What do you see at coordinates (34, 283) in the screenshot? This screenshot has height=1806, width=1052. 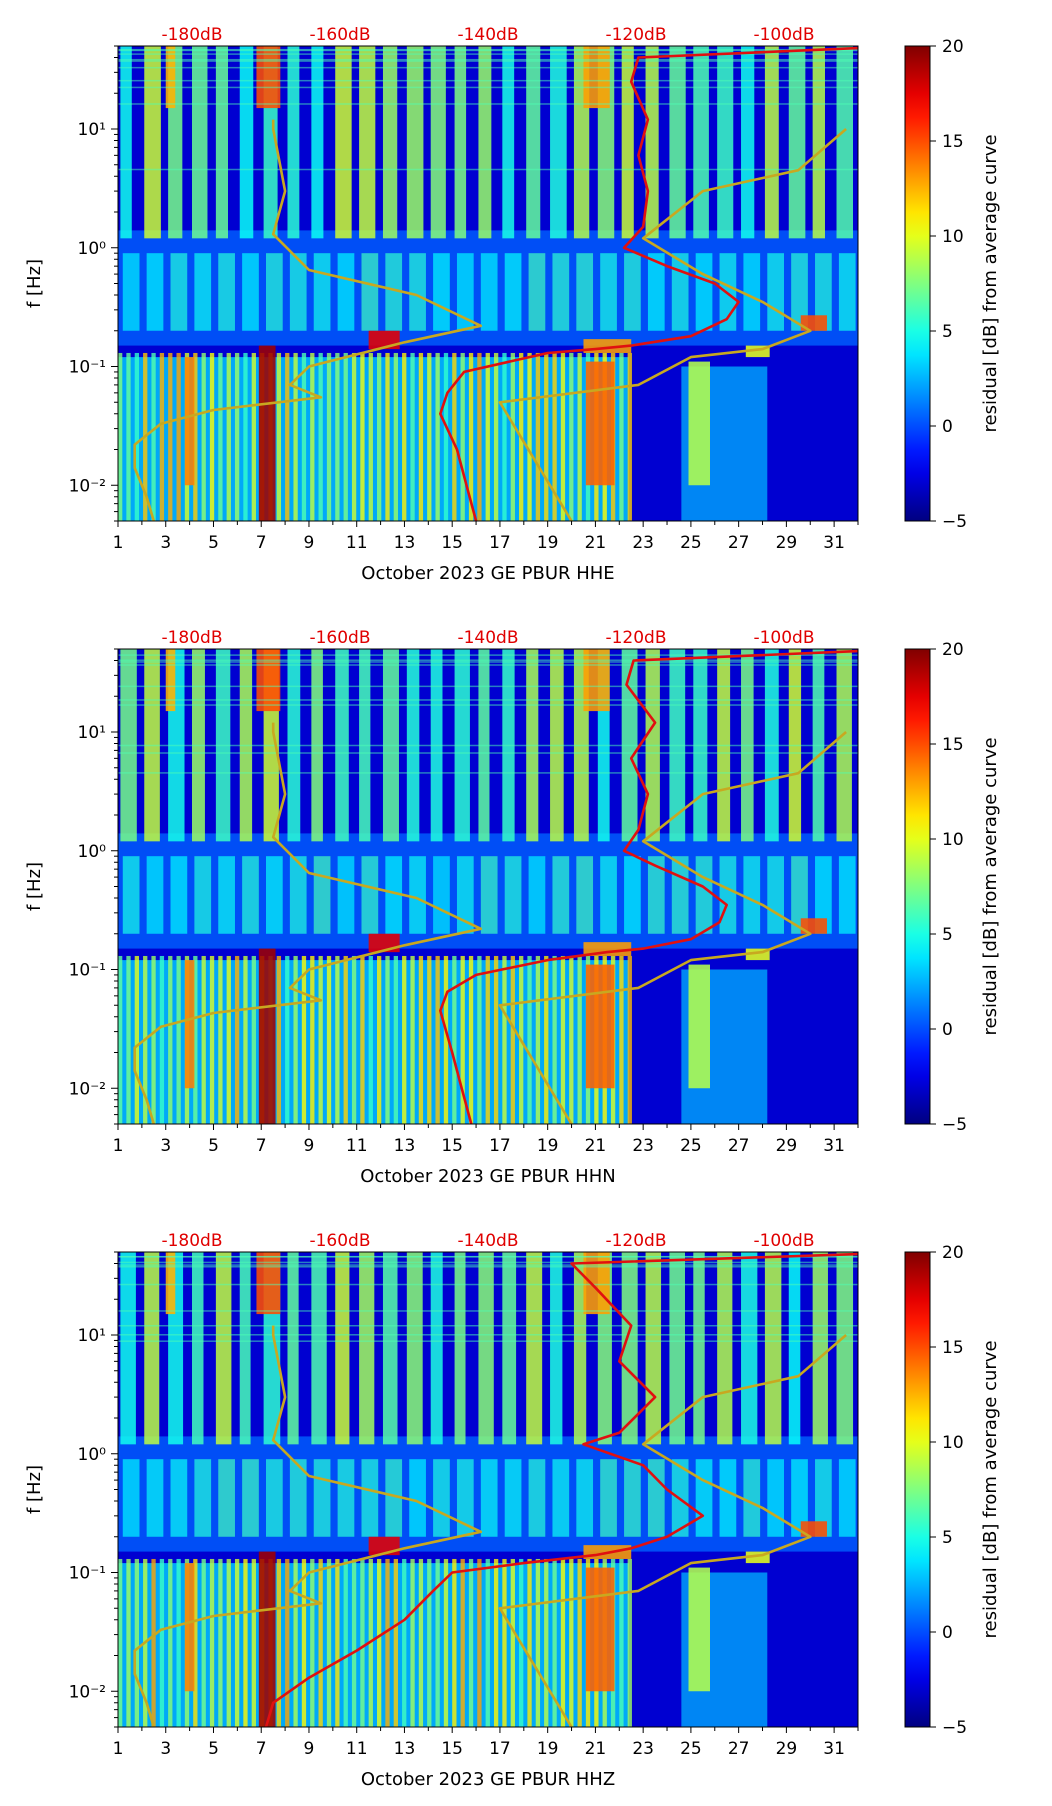 I see `y-axis-title: f [Hz]` at bounding box center [34, 283].